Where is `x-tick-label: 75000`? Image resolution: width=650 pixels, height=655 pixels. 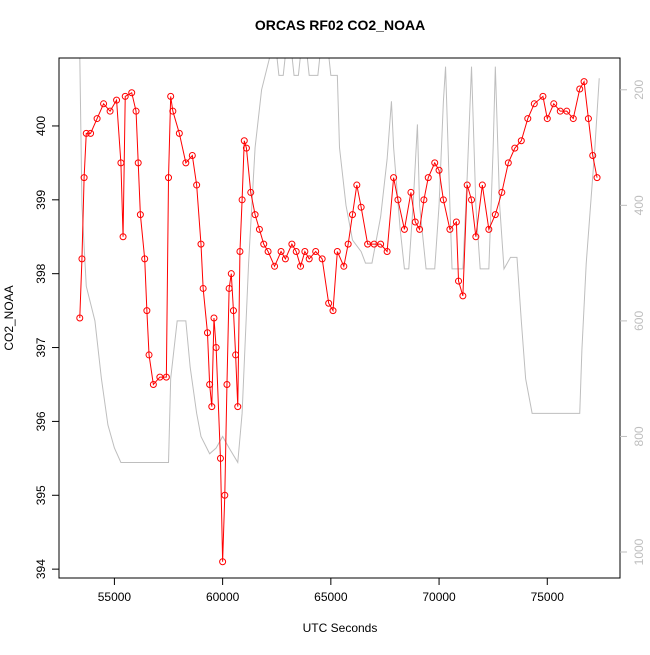 x-tick-label: 75000 is located at coordinates (548, 597).